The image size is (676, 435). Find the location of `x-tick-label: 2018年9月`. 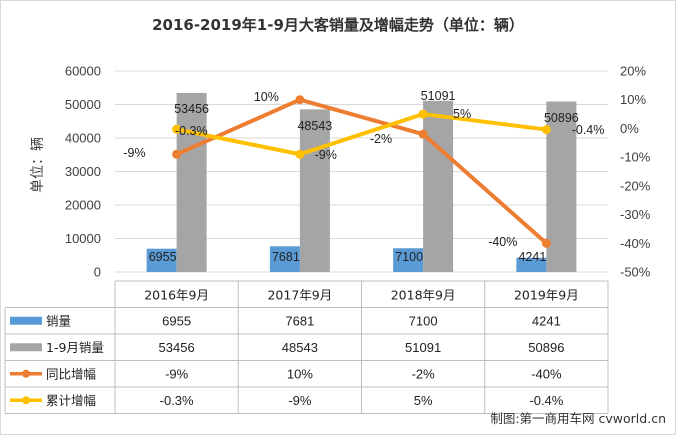

x-tick-label: 2018年9月 is located at coordinates (423, 294).